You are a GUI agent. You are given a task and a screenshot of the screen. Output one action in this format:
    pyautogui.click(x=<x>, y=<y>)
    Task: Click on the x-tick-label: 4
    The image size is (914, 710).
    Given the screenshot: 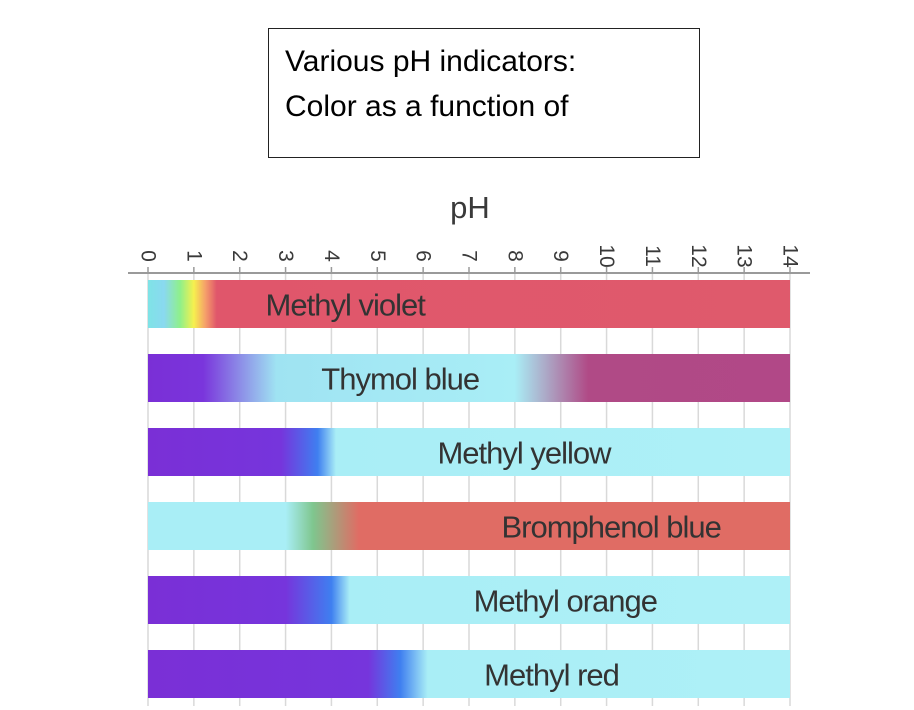 What is the action you would take?
    pyautogui.click(x=331, y=256)
    